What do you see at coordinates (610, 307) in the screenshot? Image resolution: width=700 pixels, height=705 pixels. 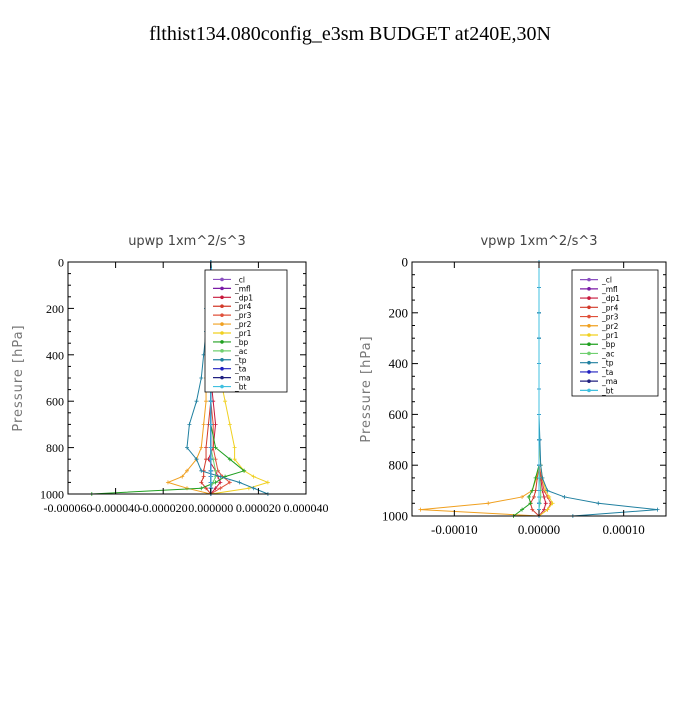 I see `legend-label-pr4: _pr4` at bounding box center [610, 307].